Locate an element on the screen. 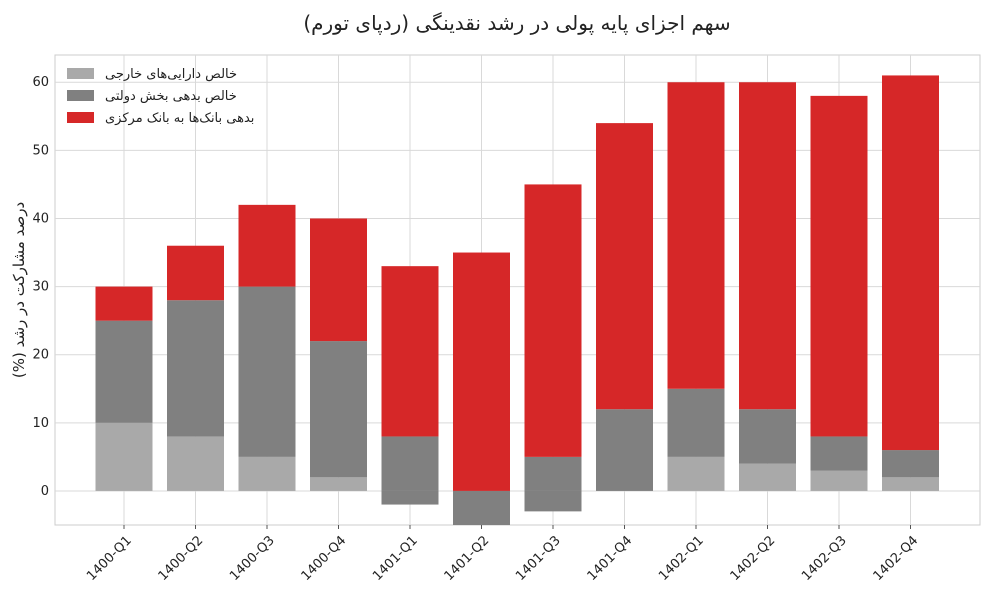  legend-label: خالص دارایی‌های خارجی is located at coordinates (171, 74).